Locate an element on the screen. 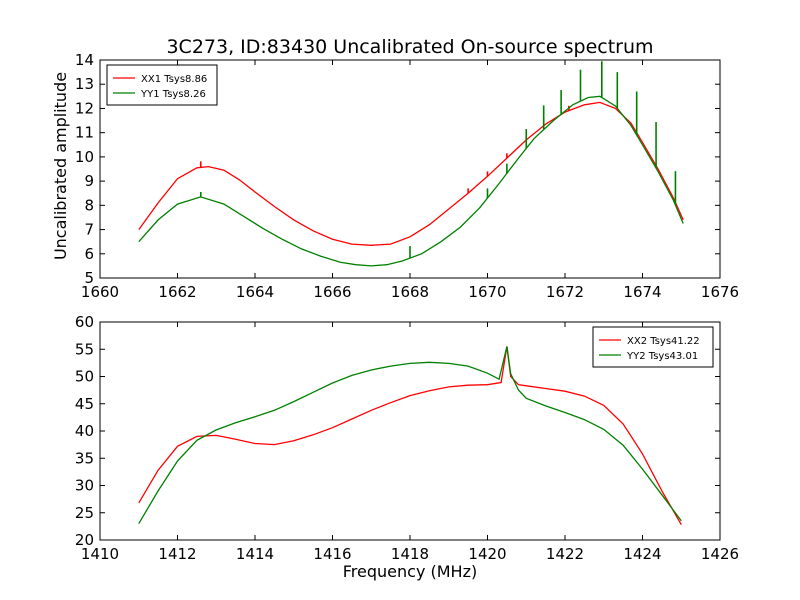 Image resolution: width=800 pixels, height=600 pixels. x-tick-label: 1424 is located at coordinates (642, 554).